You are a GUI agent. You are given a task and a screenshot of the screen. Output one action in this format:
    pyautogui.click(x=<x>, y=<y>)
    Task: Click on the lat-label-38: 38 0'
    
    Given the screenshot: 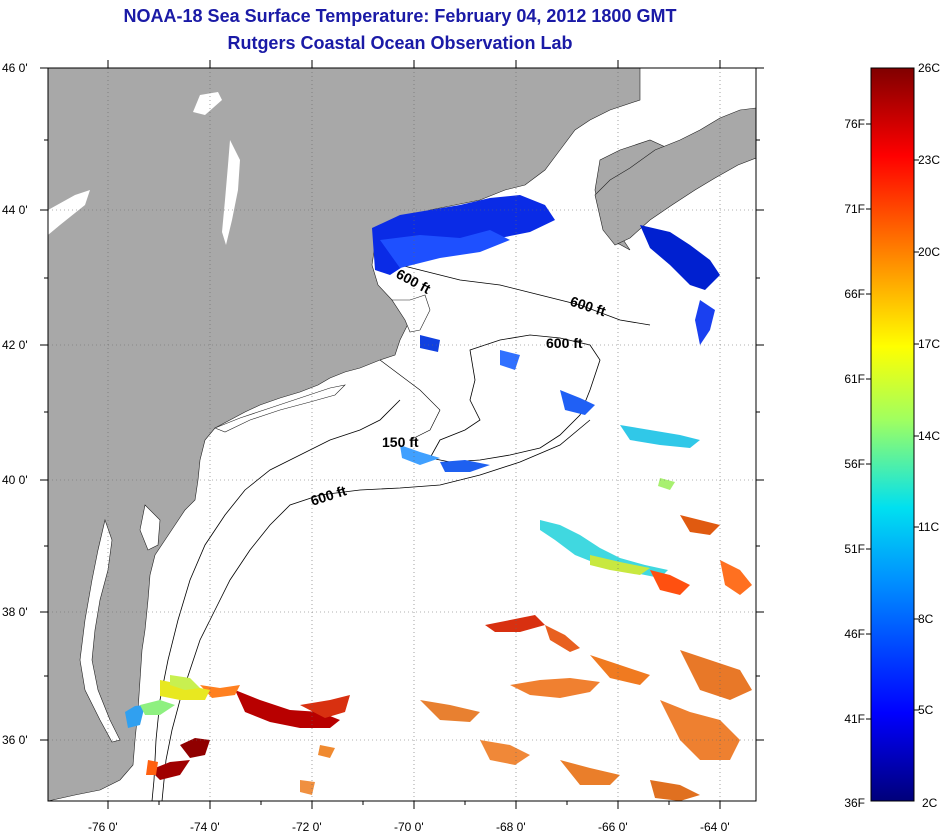 What is the action you would take?
    pyautogui.click(x=15, y=612)
    